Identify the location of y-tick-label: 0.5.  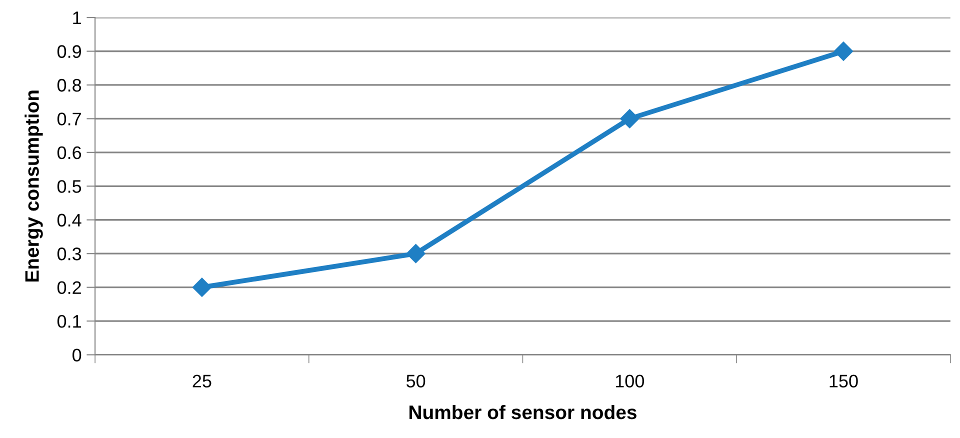
(69, 186).